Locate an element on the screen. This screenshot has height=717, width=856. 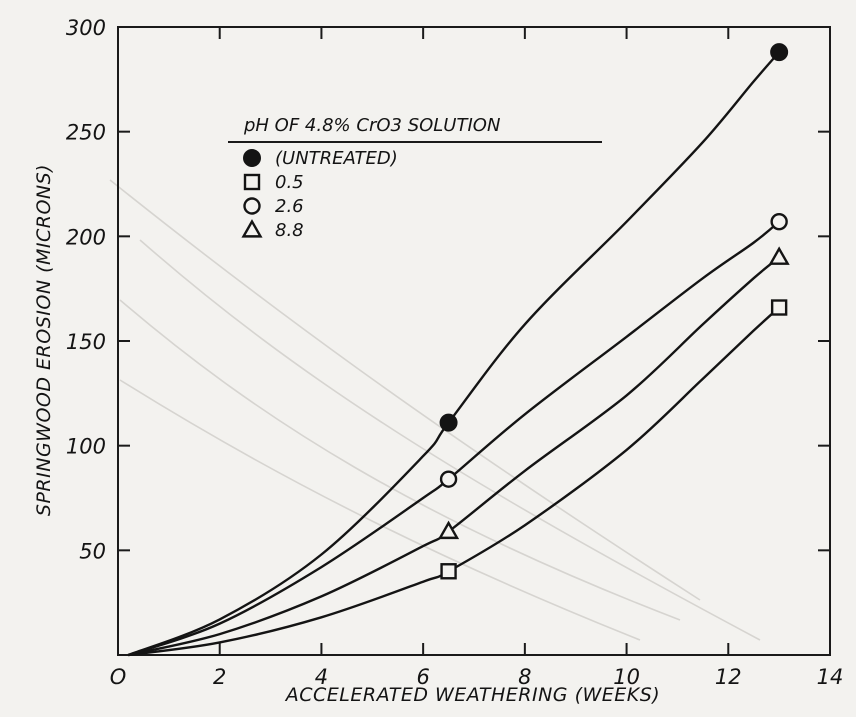
x-tick-label: 14 is located at coordinates (830, 677).